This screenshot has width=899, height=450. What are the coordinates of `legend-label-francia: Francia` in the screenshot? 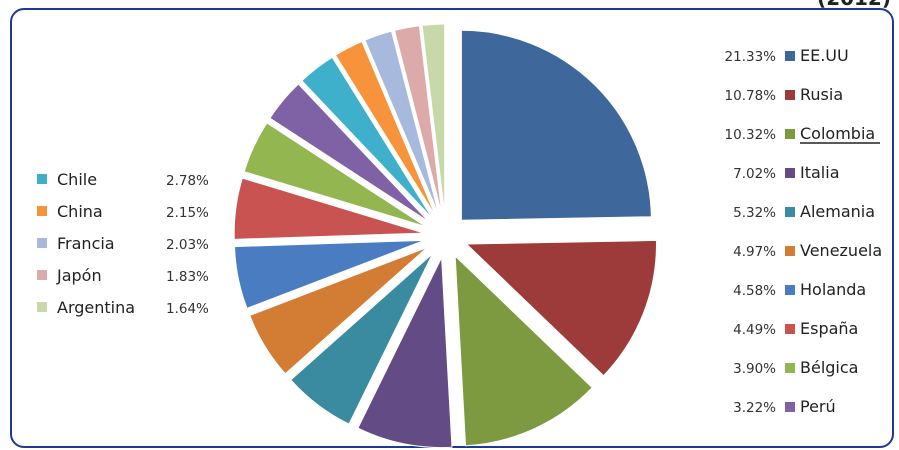 It's located at (86, 243).